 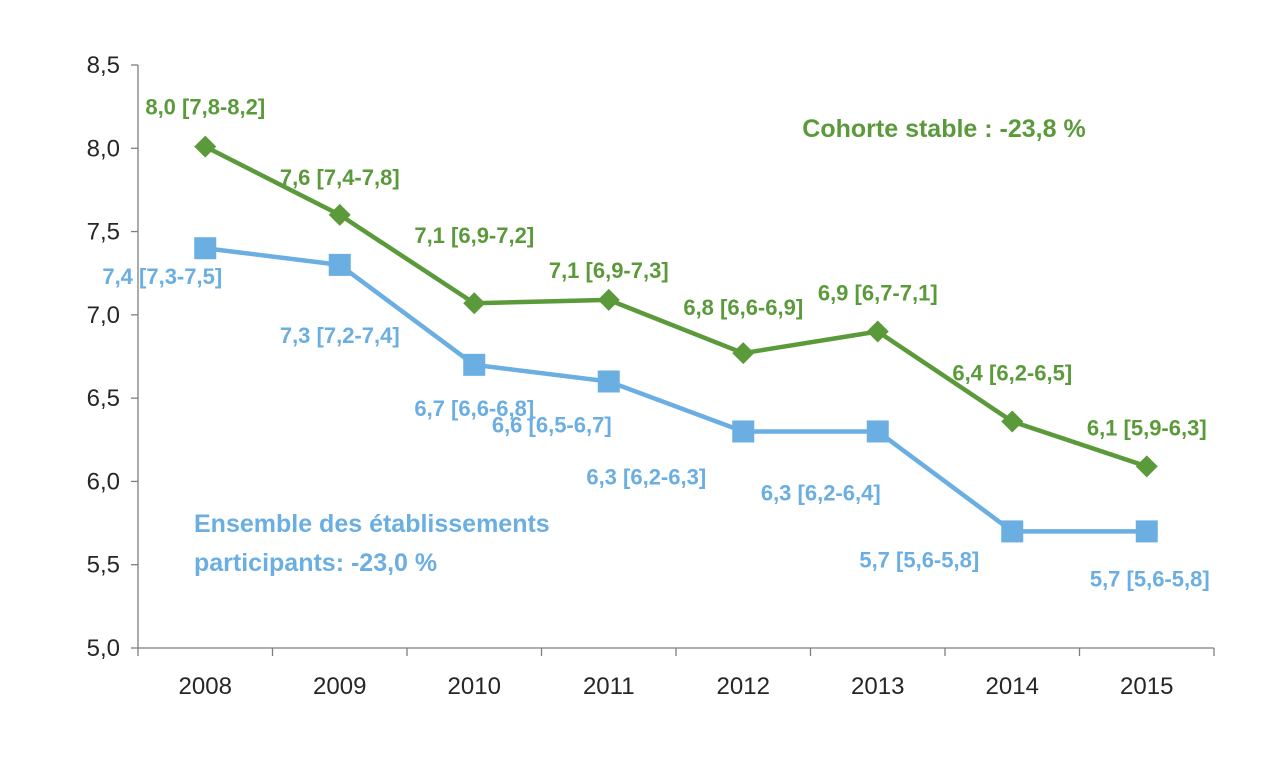 What do you see at coordinates (103, 565) in the screenshot?
I see `y-tick-label: 5,5` at bounding box center [103, 565].